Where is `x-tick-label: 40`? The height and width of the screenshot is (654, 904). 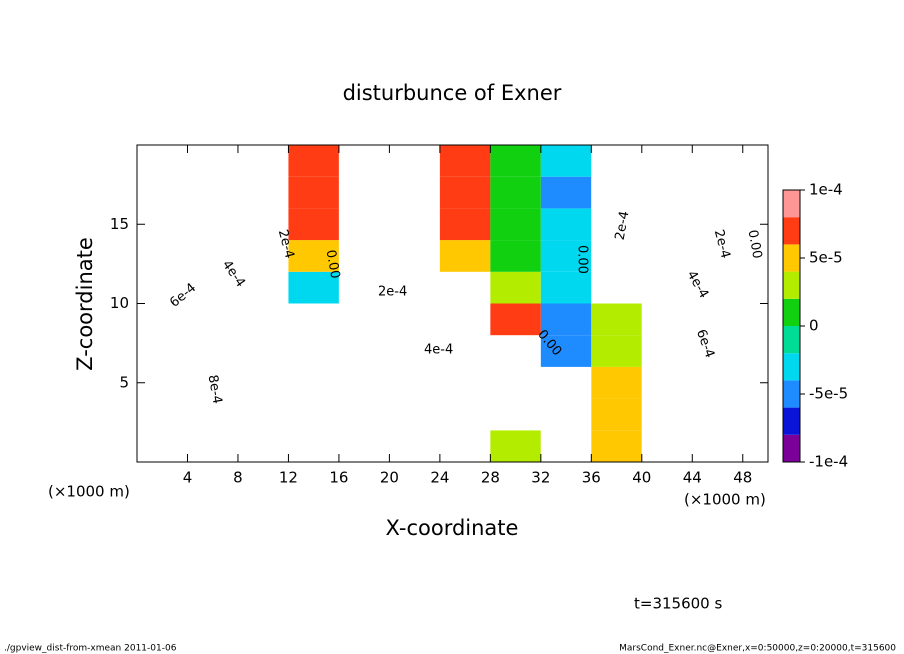 x-tick-label: 40 is located at coordinates (641, 478).